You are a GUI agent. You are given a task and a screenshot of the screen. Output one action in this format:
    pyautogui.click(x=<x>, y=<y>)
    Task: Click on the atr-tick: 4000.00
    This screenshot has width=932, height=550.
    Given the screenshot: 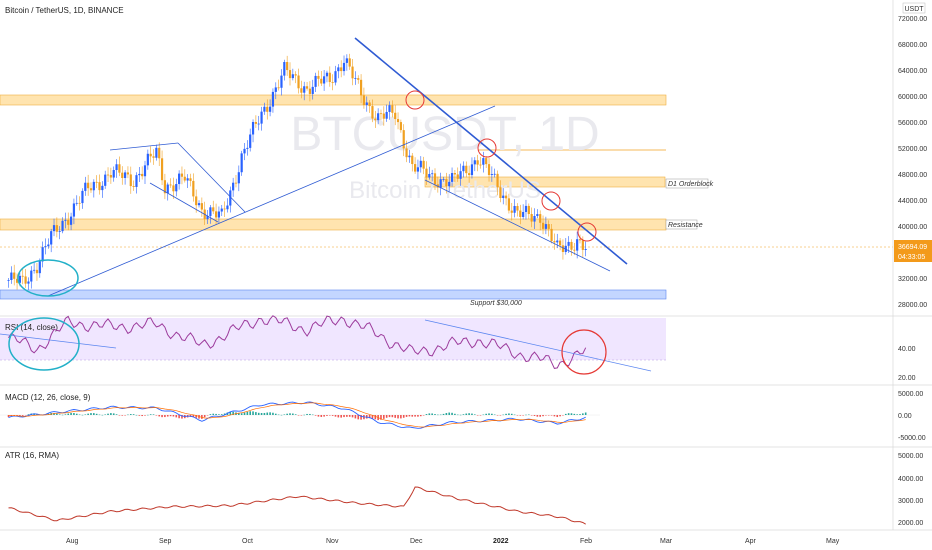 What is the action you would take?
    pyautogui.click(x=910, y=479)
    